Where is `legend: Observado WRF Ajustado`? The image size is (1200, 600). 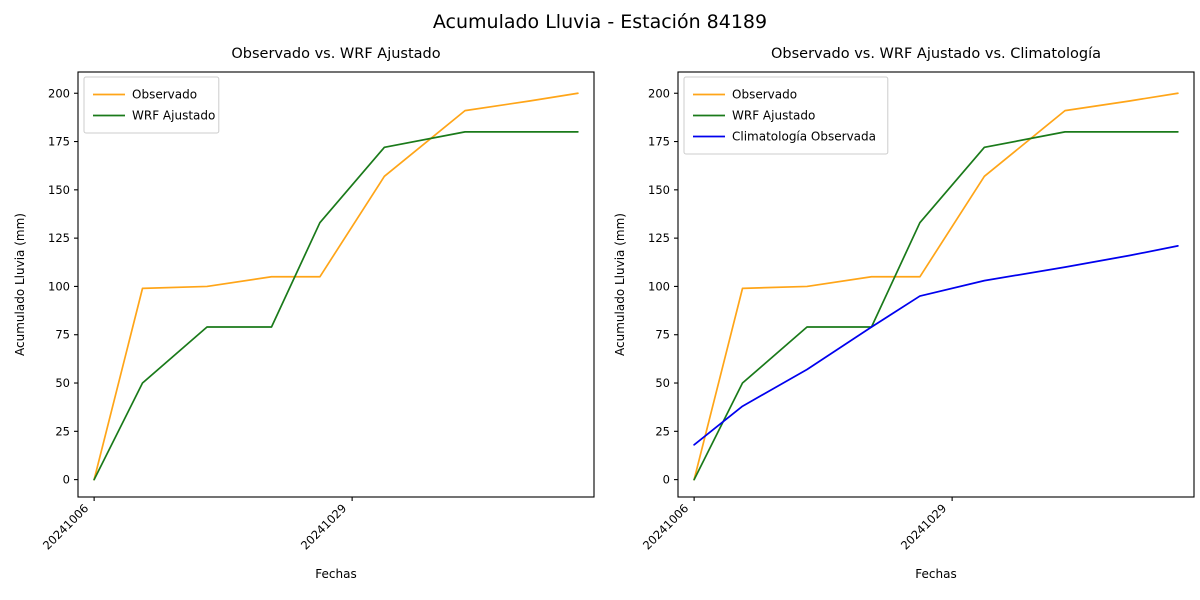
legend: Observado WRF Ajustado is located at coordinates (151, 105).